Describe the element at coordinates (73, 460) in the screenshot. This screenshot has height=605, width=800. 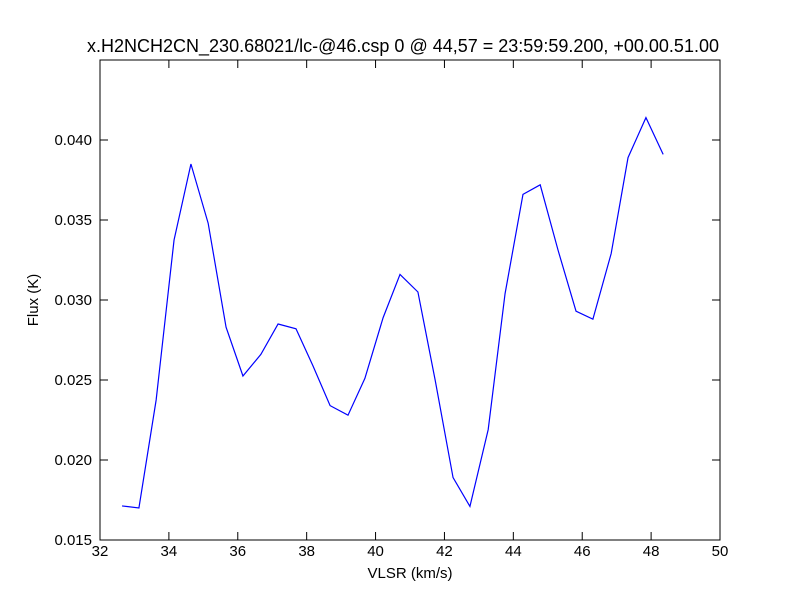
I see `y-tick-label: 0.020` at that location.